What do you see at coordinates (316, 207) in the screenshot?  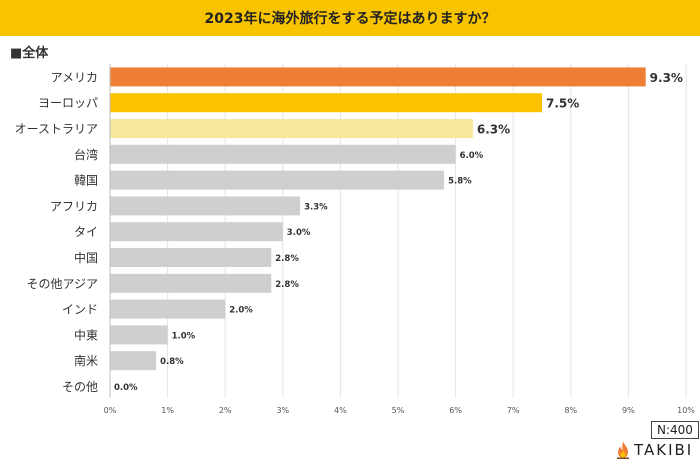 I see `data-label: 3.3%` at bounding box center [316, 207].